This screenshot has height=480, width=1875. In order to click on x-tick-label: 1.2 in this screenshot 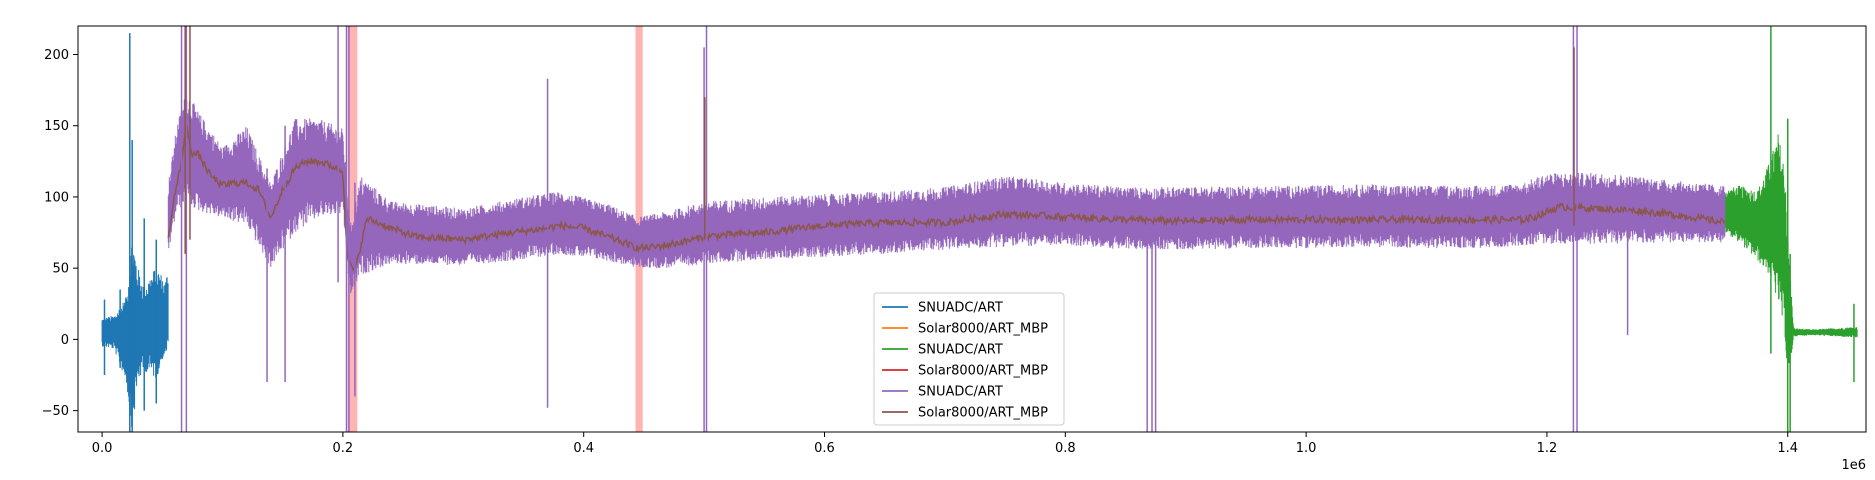, I will do `click(1547, 448)`.